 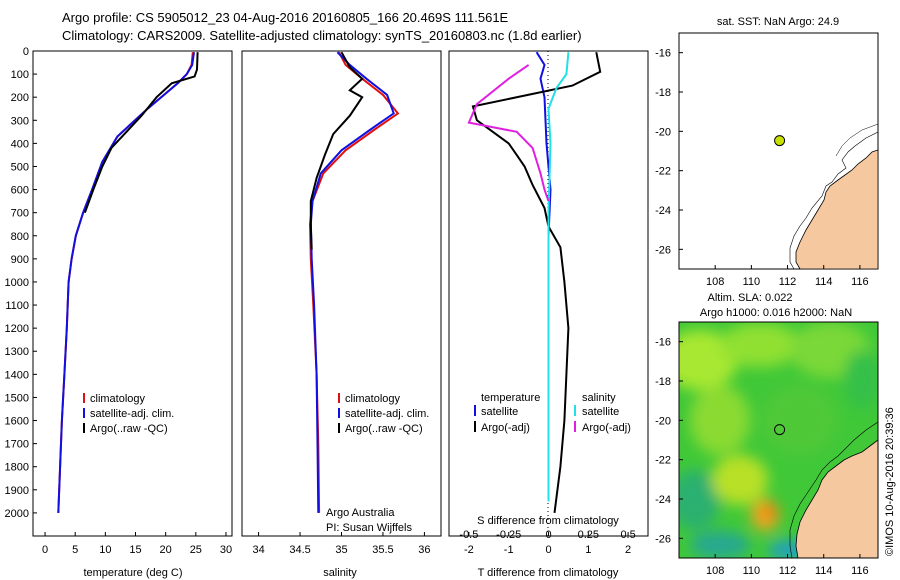 What do you see at coordinates (135, 550) in the screenshot?
I see `x-tick-label: 15` at bounding box center [135, 550].